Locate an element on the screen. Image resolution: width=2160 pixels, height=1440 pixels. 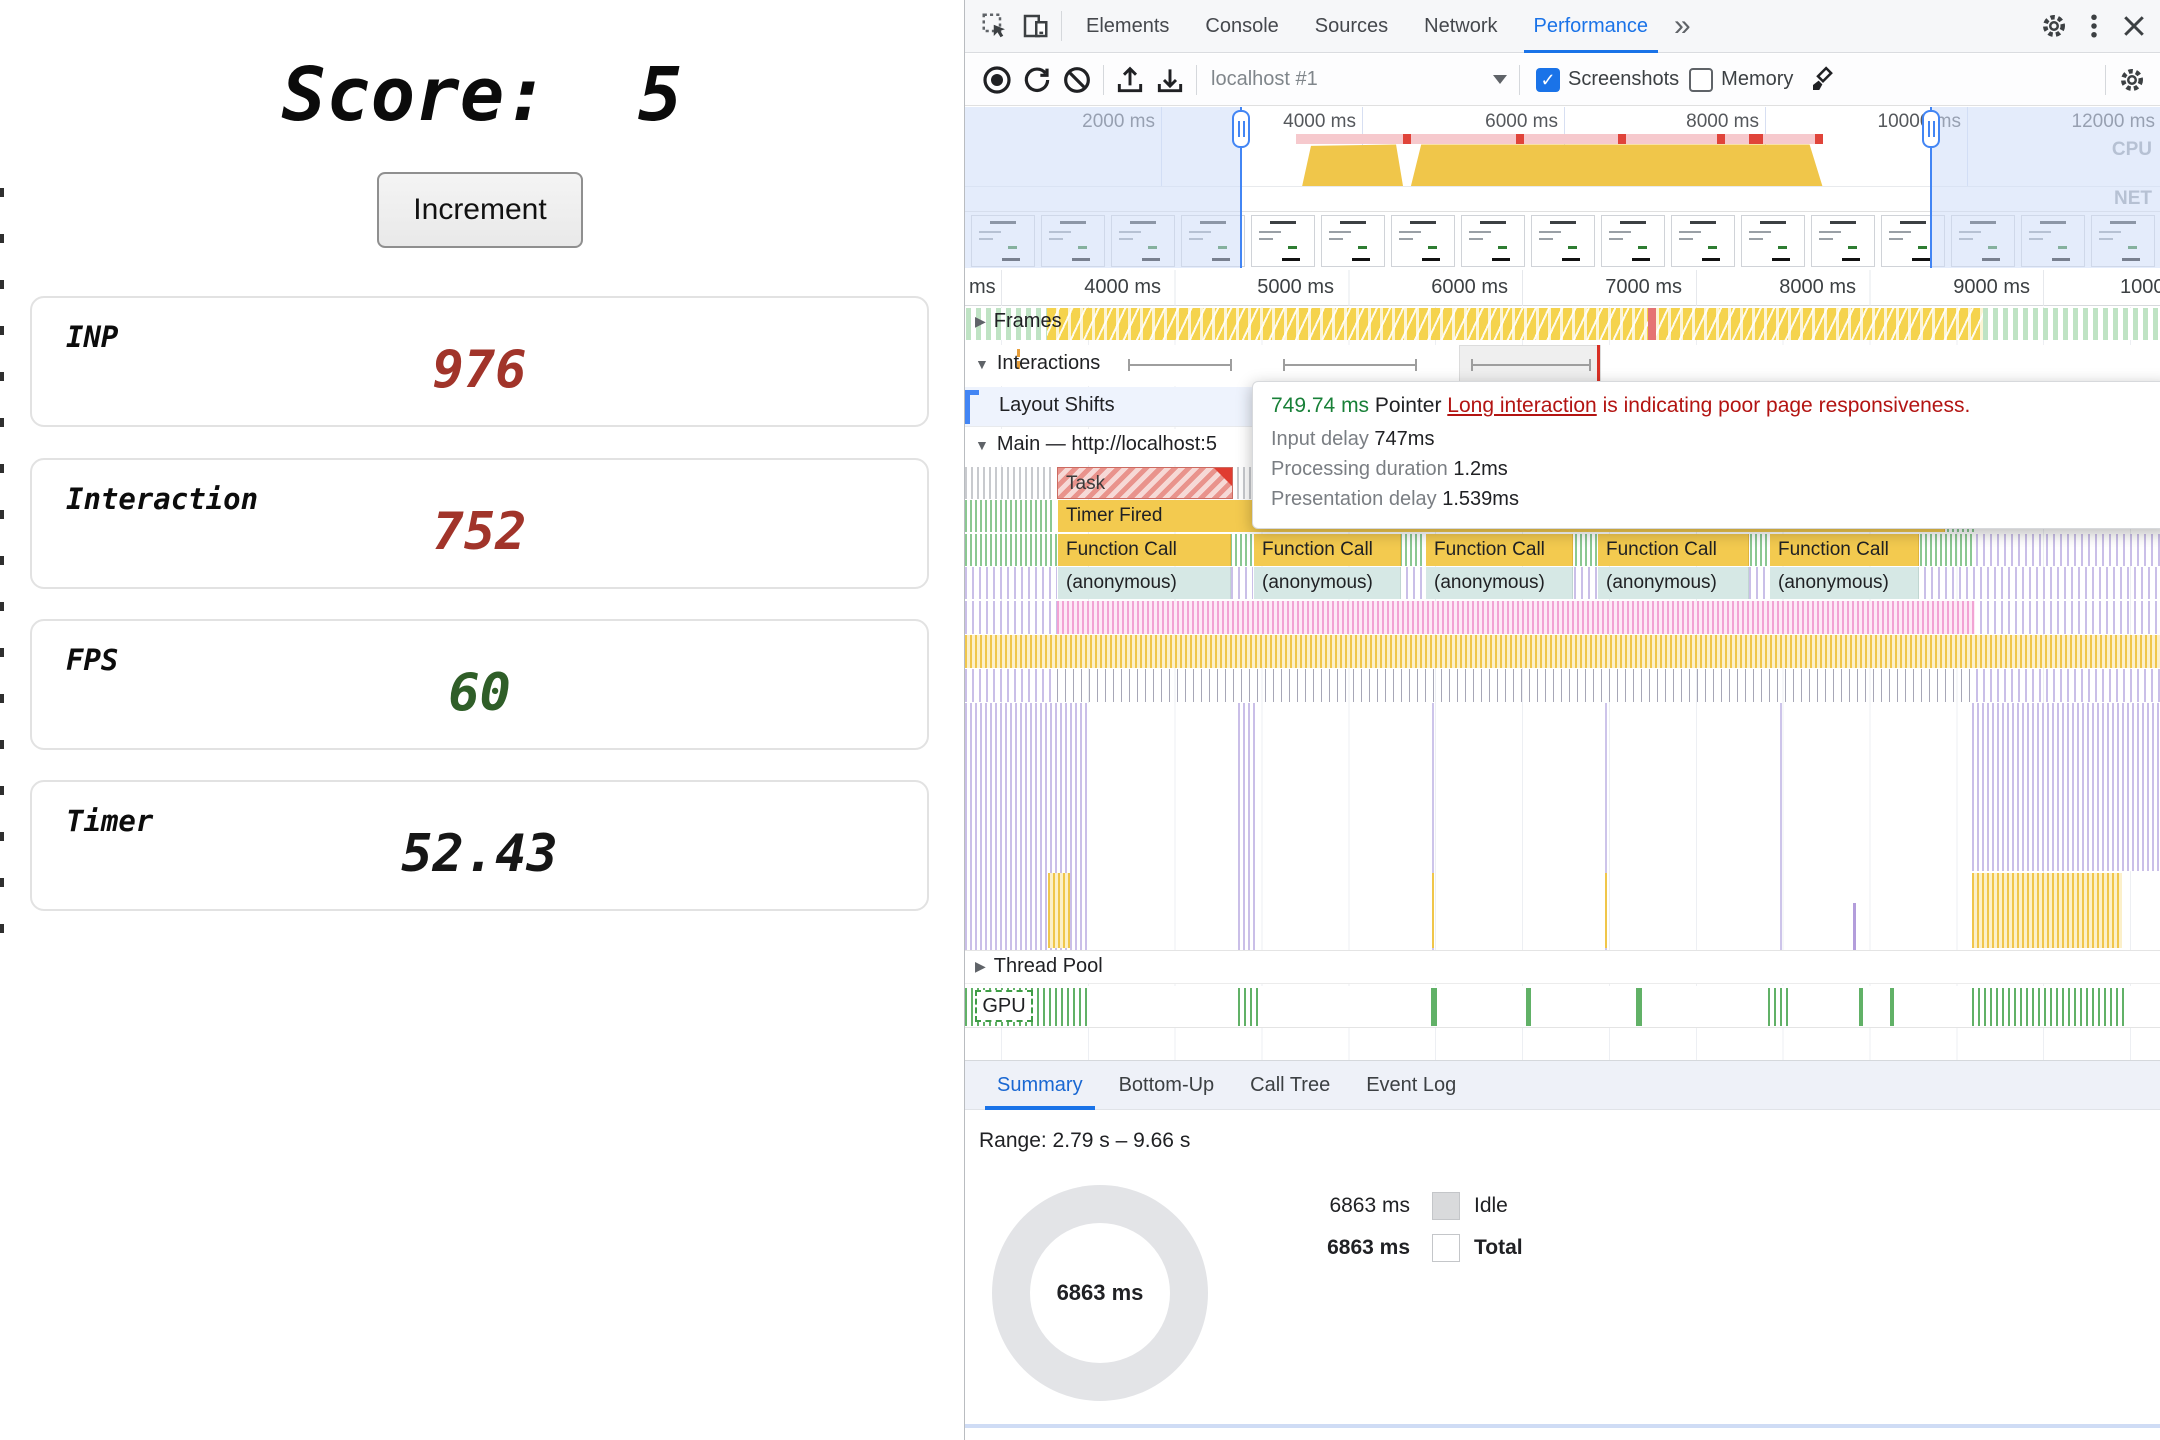
metric-label: Timer is located at coordinates (110, 821).